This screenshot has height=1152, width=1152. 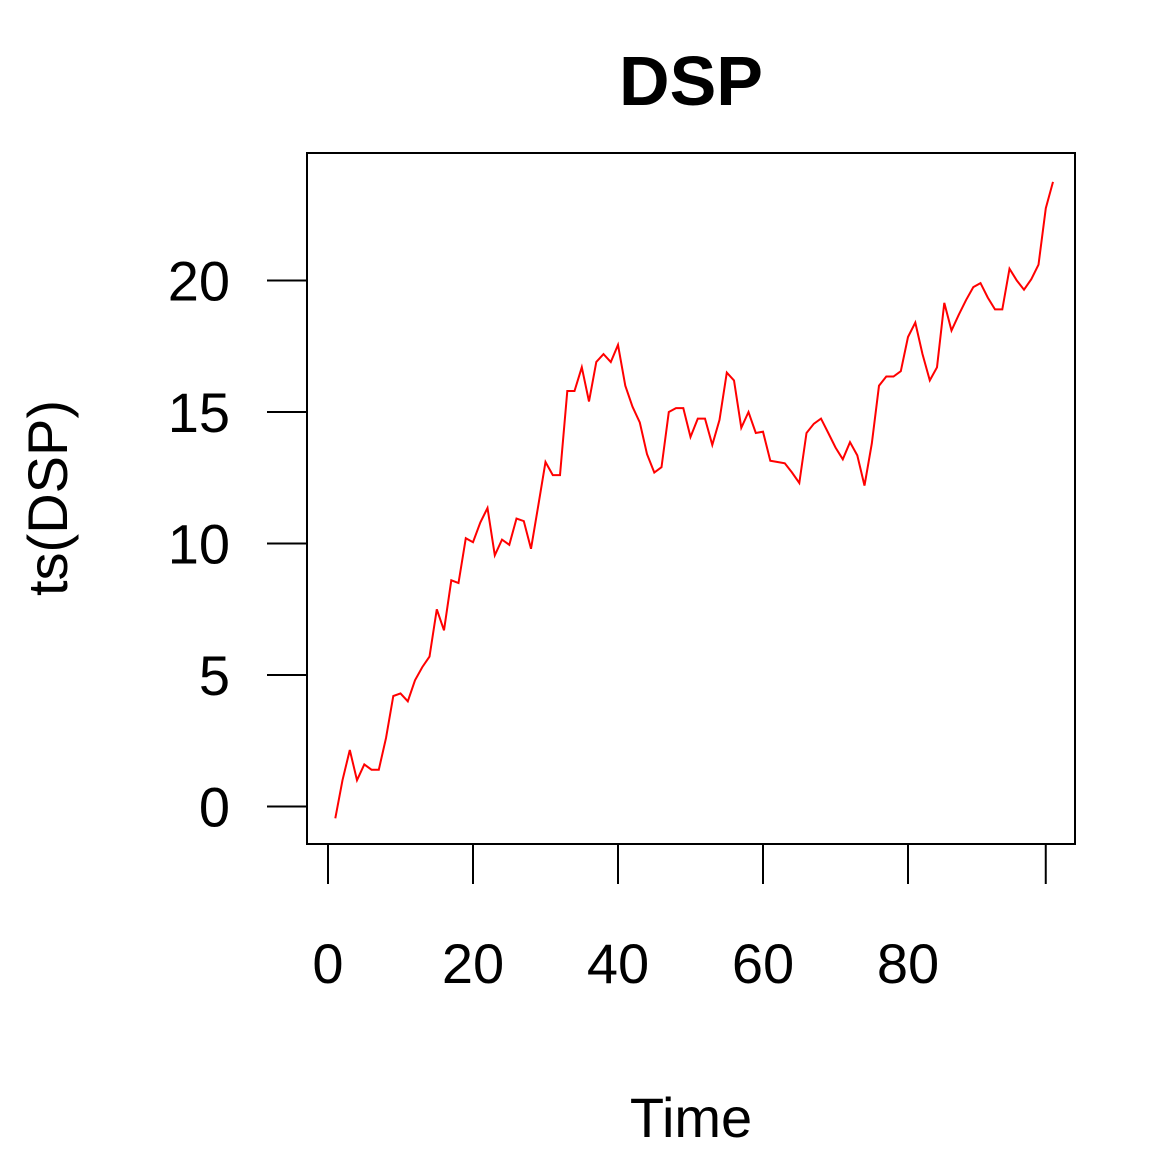 I want to click on x-tick-label: 0, so click(x=327, y=963).